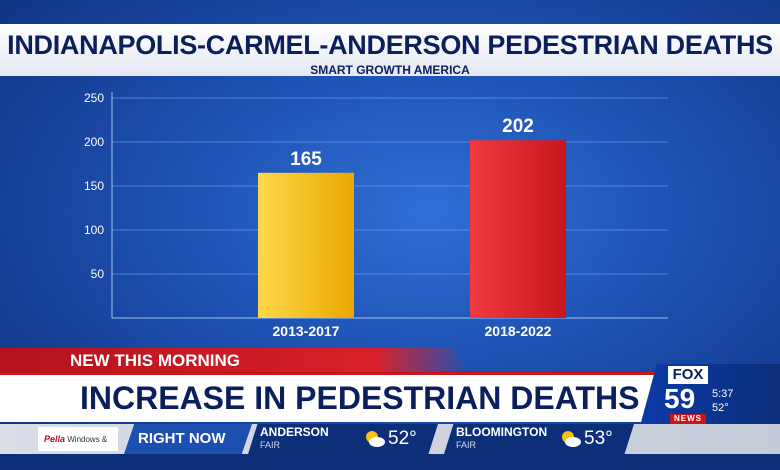 This screenshot has width=780, height=470. I want to click on current-temp: 52°, so click(720, 408).